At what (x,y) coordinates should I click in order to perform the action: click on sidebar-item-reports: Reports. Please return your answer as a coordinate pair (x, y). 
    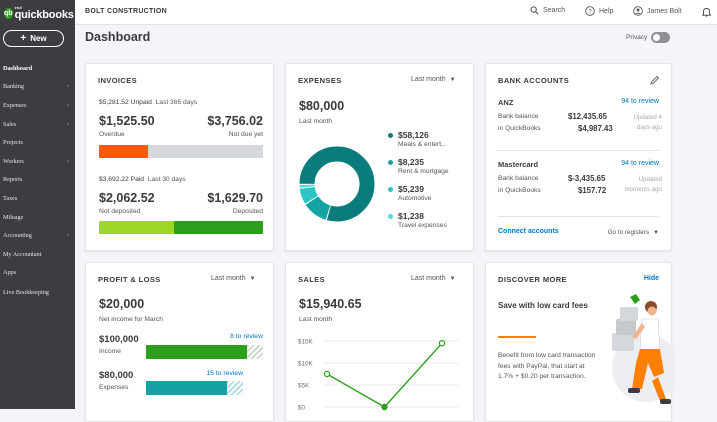
    Looking at the image, I should click on (37, 180).